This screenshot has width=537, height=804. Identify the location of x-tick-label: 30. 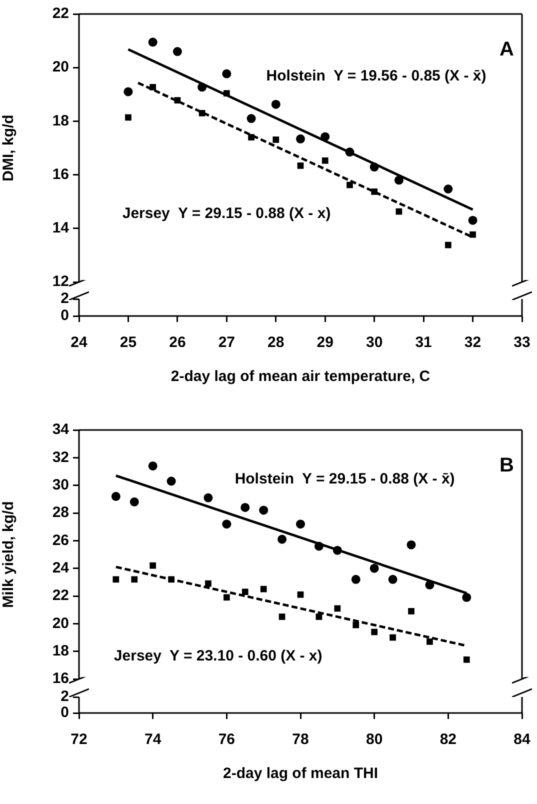
(374, 343).